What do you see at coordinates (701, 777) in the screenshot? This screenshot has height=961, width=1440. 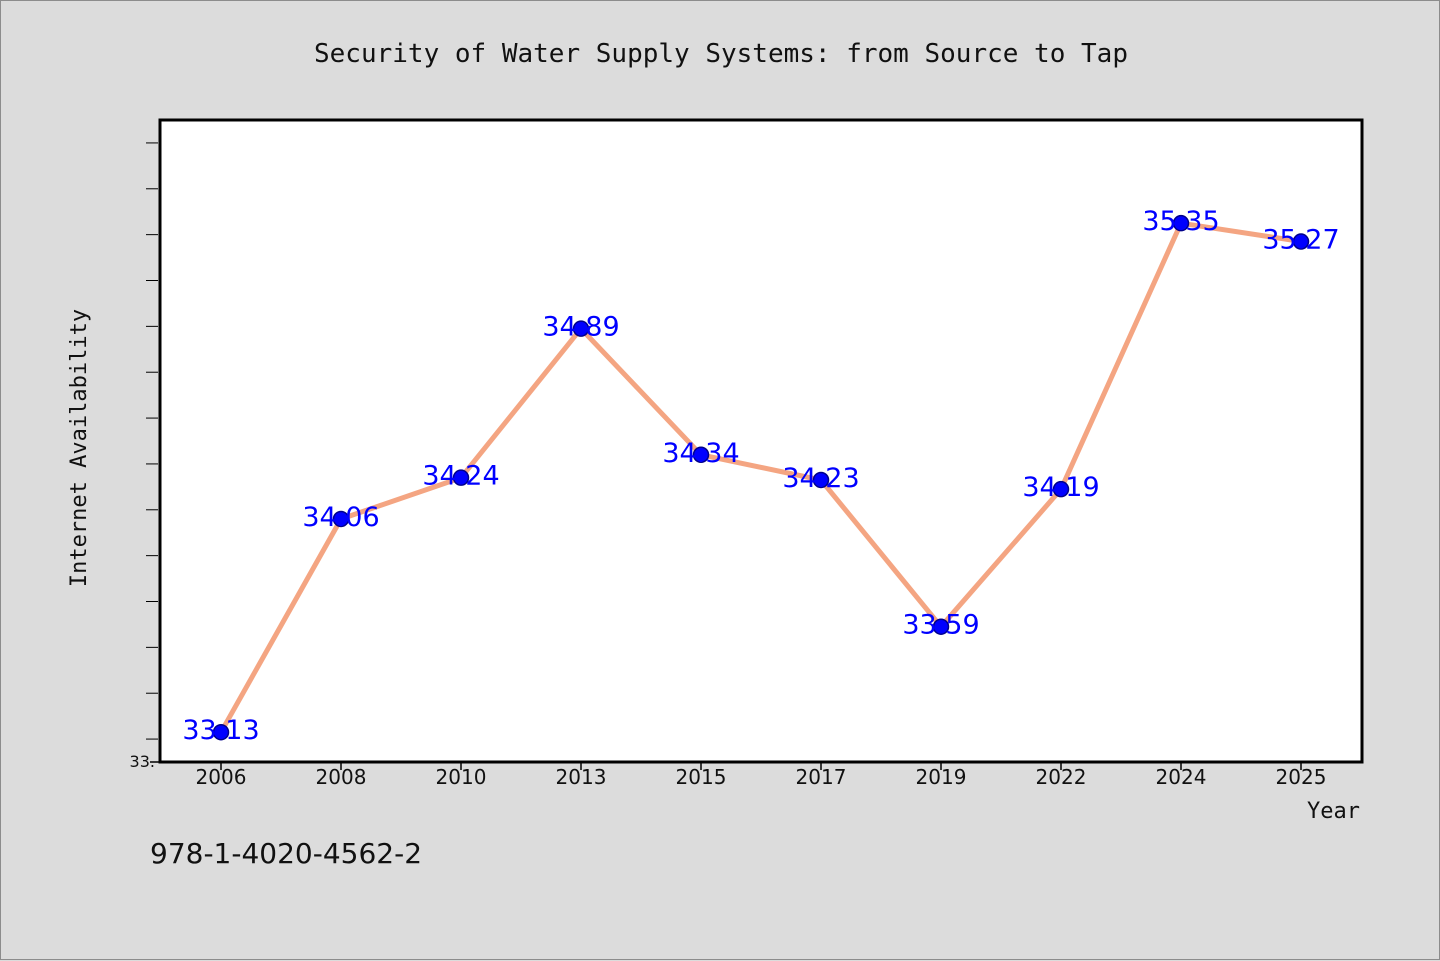 I see `x-tick-label: 2015` at bounding box center [701, 777].